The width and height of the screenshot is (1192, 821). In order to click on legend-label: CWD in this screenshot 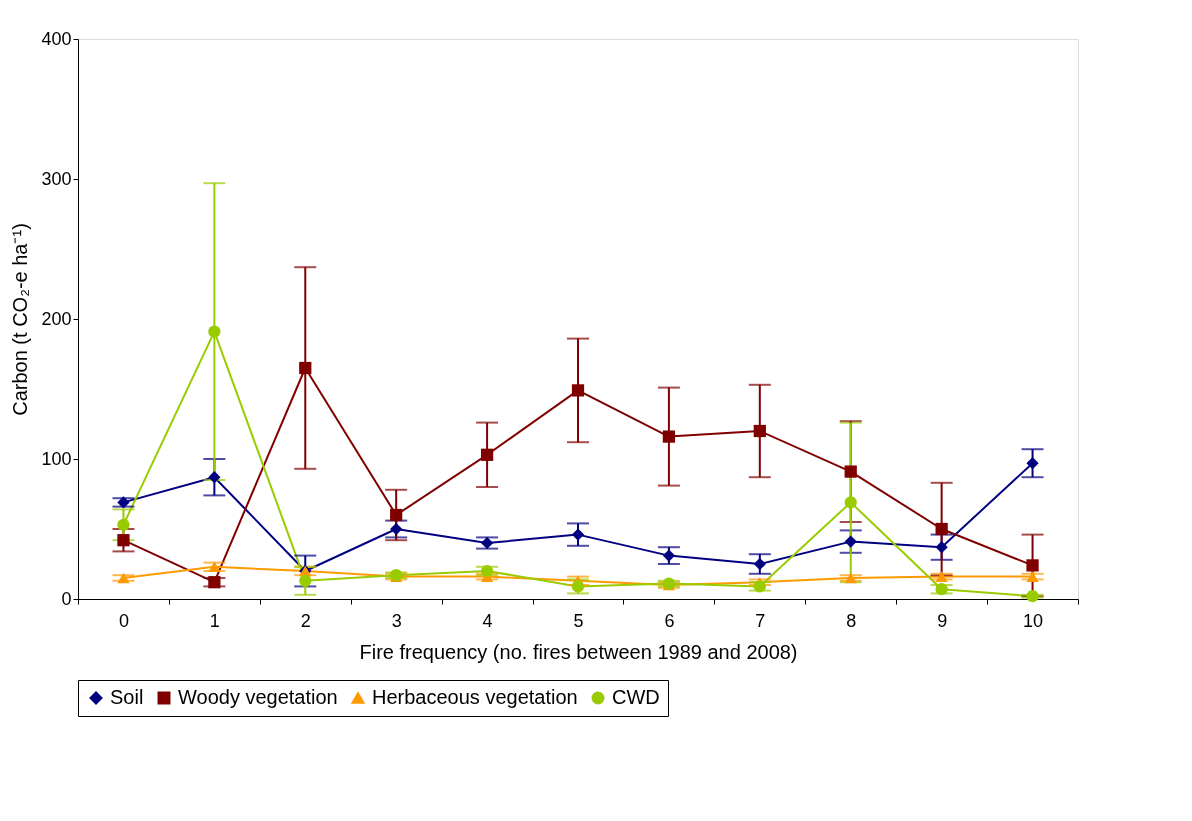, I will do `click(636, 697)`.